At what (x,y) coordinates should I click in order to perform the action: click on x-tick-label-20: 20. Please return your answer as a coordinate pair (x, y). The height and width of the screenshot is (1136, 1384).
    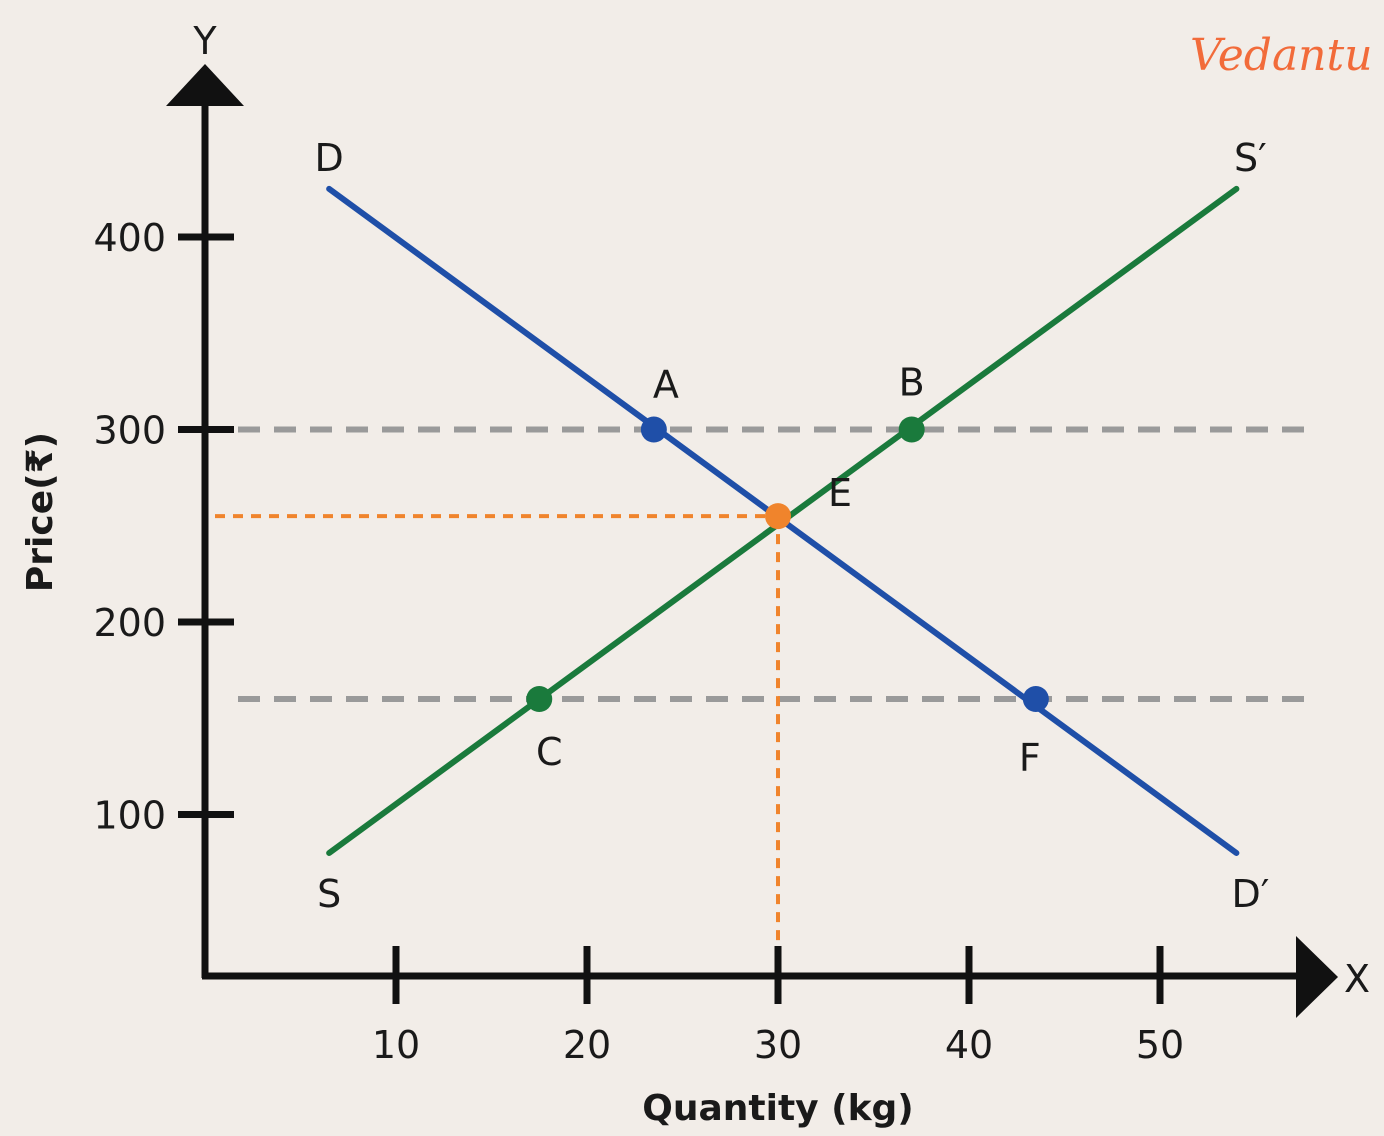
    Looking at the image, I should click on (587, 1045).